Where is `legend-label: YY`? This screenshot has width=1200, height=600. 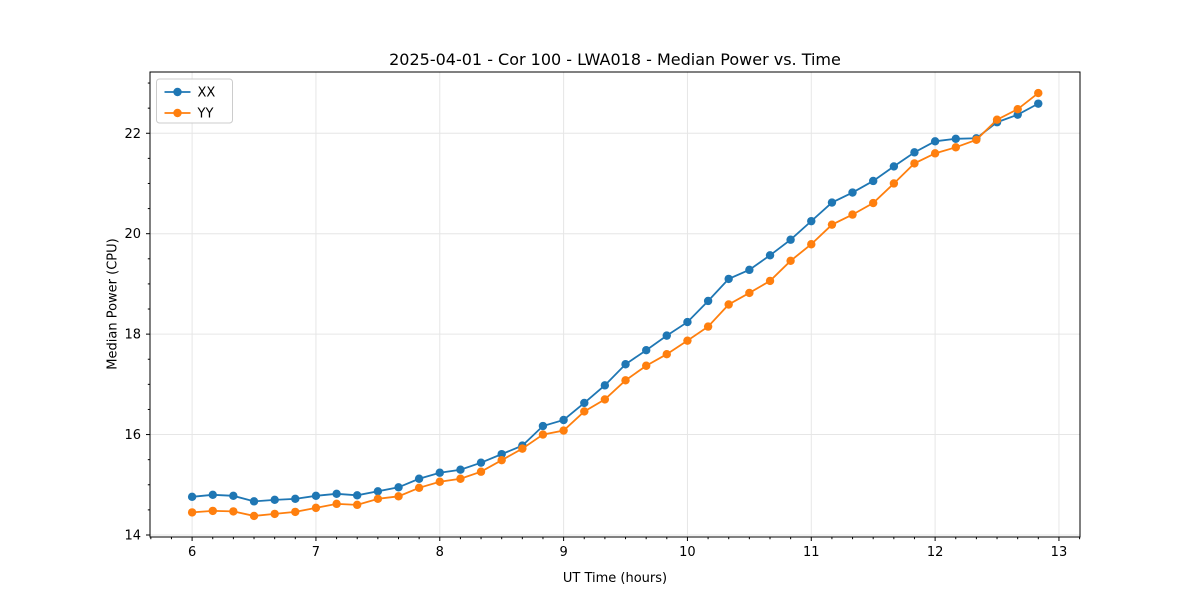 legend-label: YY is located at coordinates (205, 114).